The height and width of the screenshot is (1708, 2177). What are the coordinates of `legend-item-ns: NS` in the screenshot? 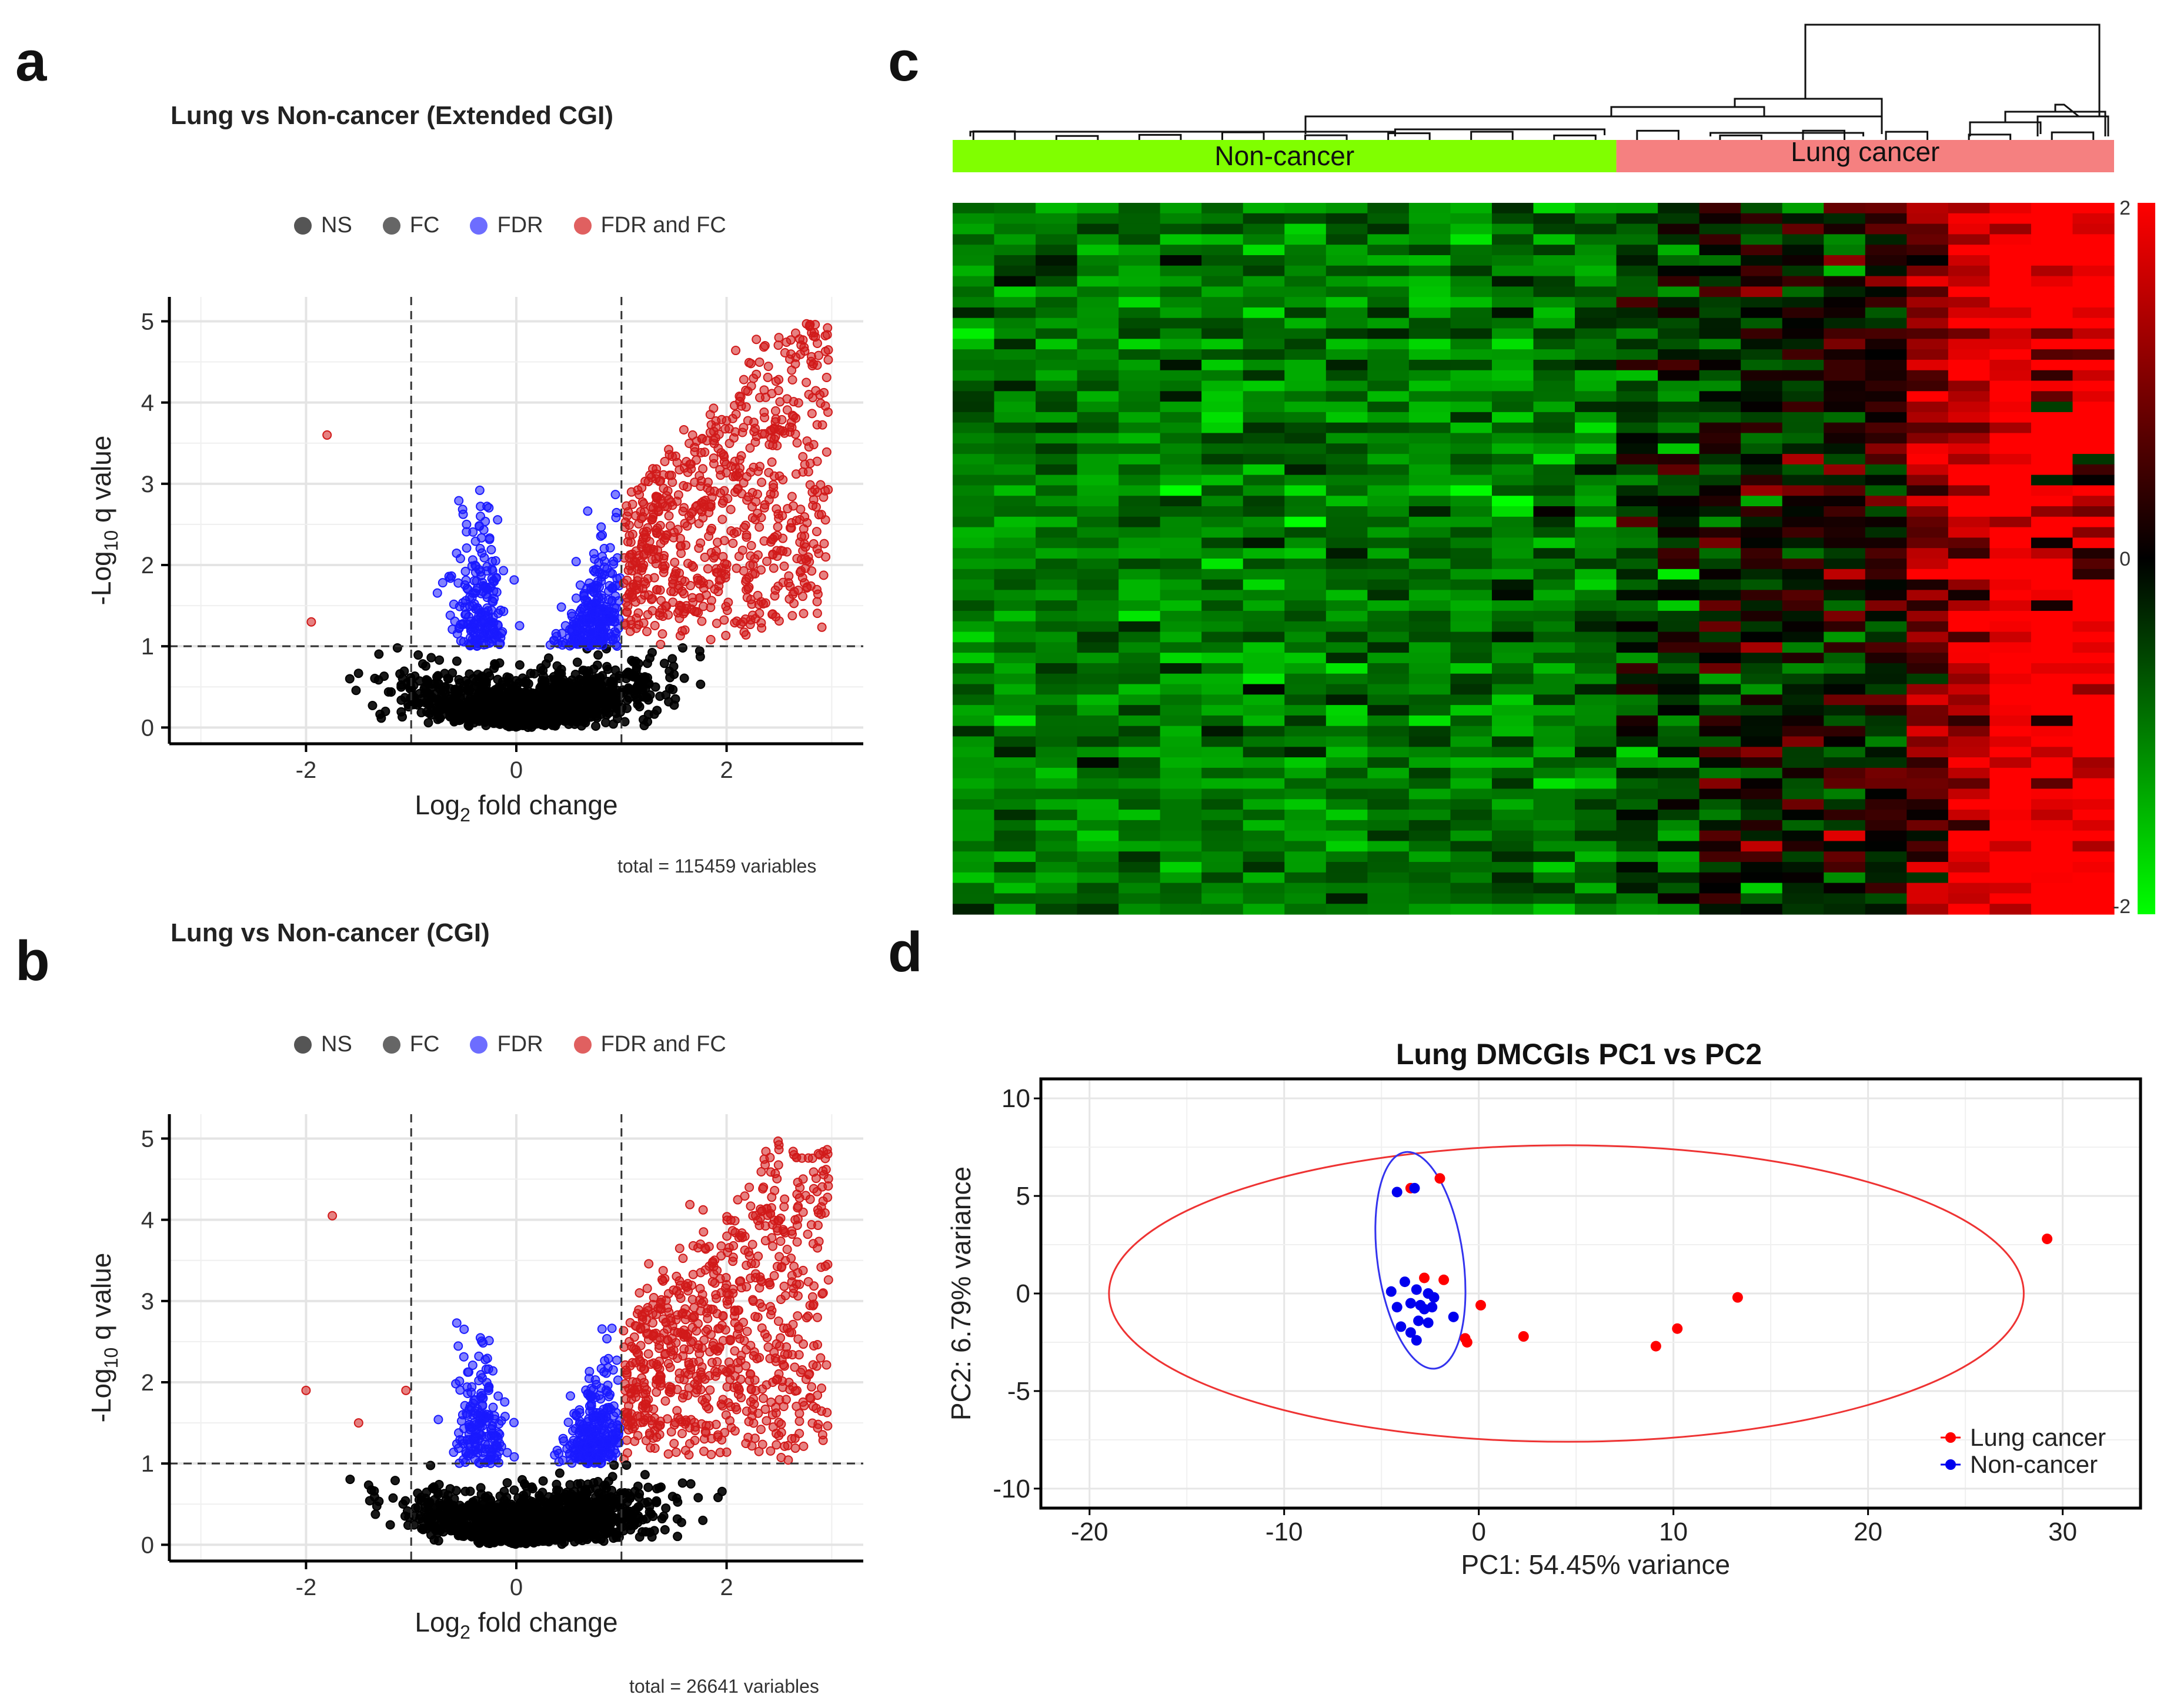 It's located at (323, 1044).